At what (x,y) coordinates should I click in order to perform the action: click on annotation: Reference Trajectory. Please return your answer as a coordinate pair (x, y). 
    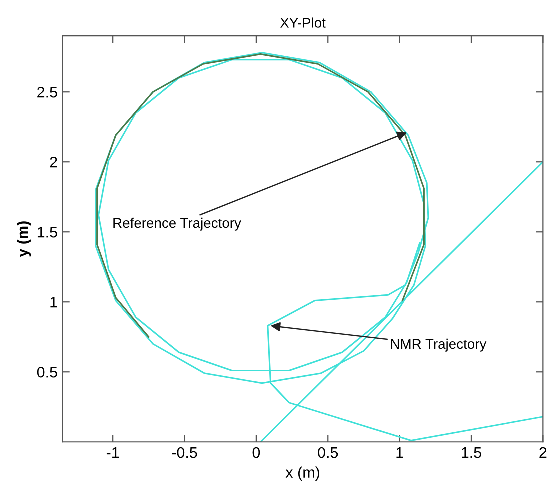
    Looking at the image, I should click on (178, 224).